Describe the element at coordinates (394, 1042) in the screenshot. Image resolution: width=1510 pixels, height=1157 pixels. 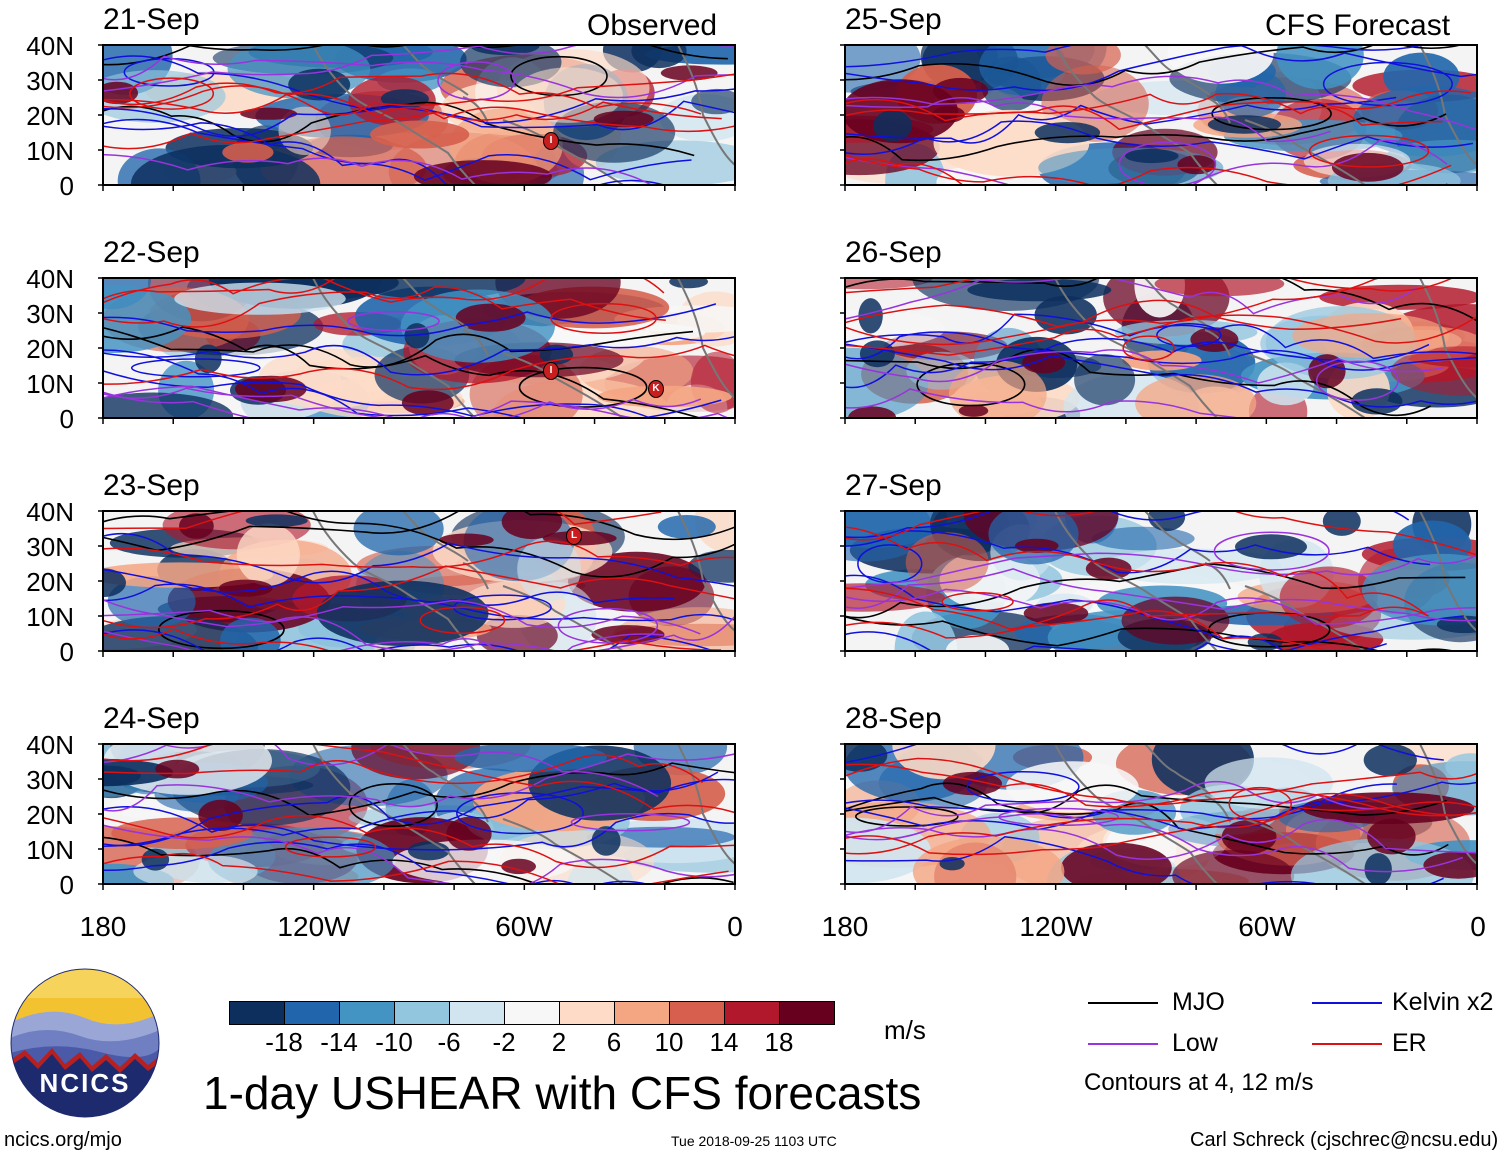
I see `colorbar-tick-label: -10` at that location.